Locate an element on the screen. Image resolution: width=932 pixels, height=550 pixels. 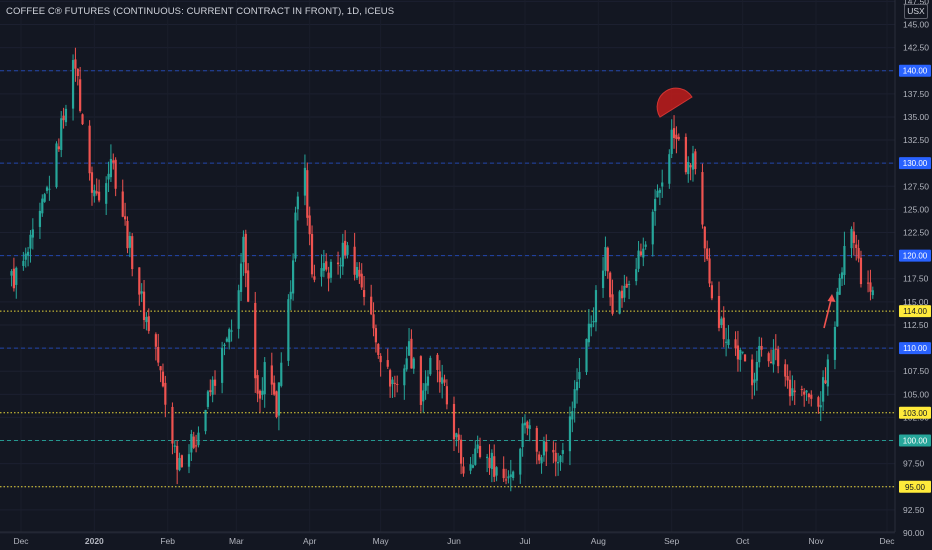
x-tick-label: Jun is located at coordinates (454, 541).